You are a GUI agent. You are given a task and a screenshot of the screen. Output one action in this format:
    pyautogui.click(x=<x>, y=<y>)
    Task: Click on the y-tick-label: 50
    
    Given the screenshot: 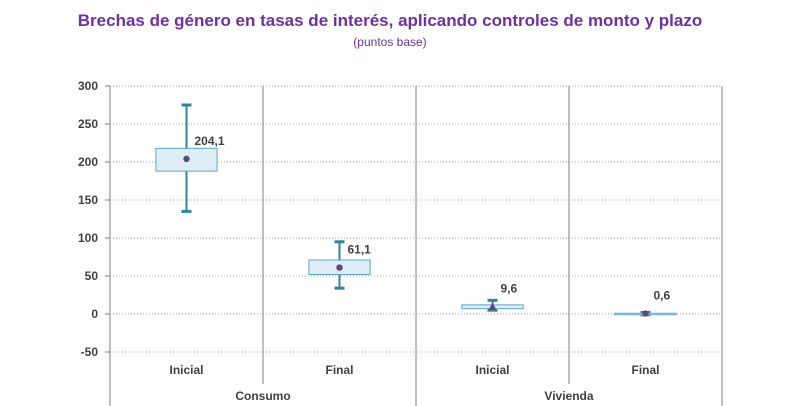 What is the action you would take?
    pyautogui.click(x=92, y=276)
    